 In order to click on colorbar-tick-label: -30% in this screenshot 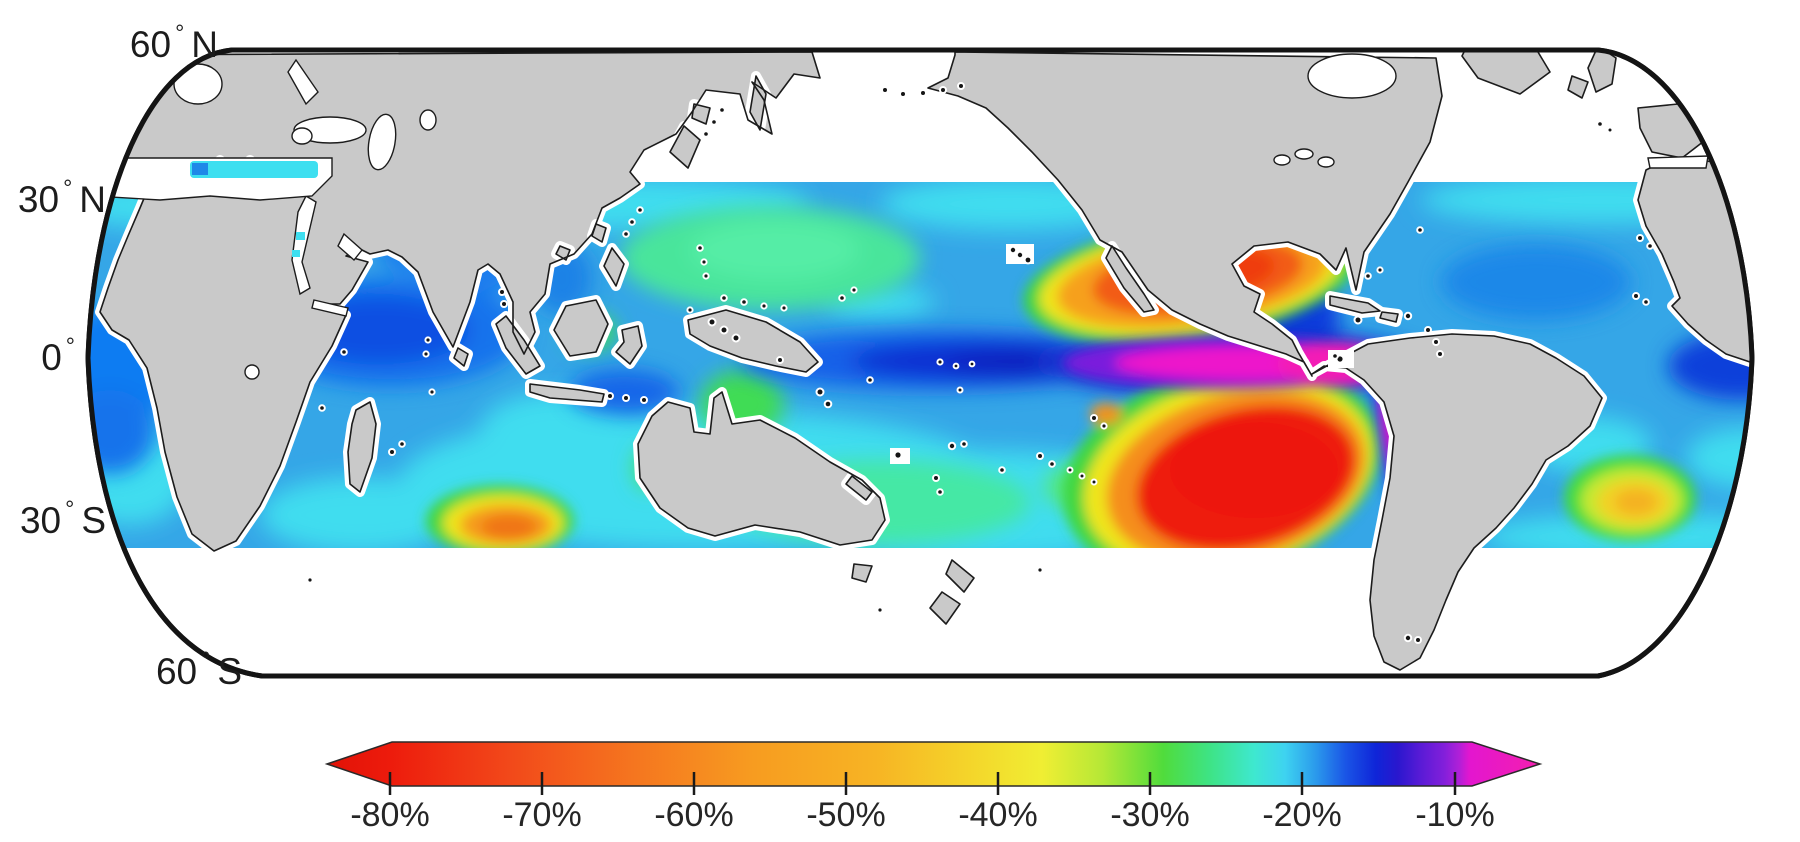, I will do `click(1150, 815)`.